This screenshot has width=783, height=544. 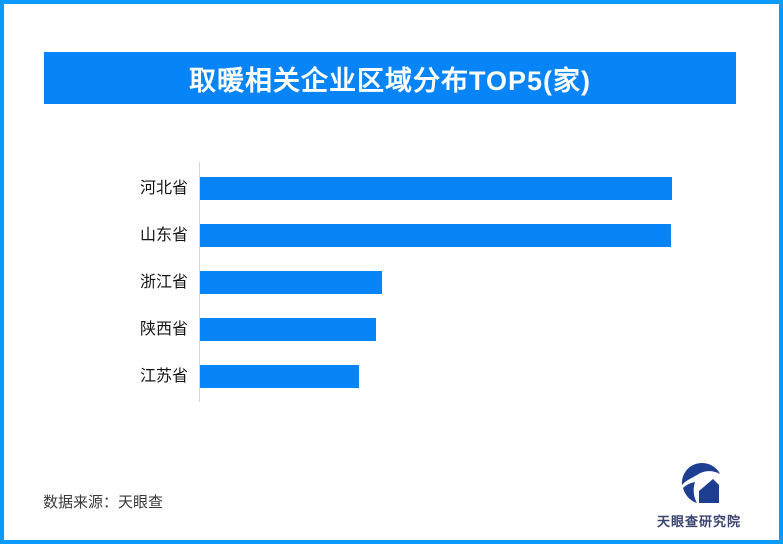 What do you see at coordinates (391, 377) in the screenshot?
I see `chart-row: 江苏省` at bounding box center [391, 377].